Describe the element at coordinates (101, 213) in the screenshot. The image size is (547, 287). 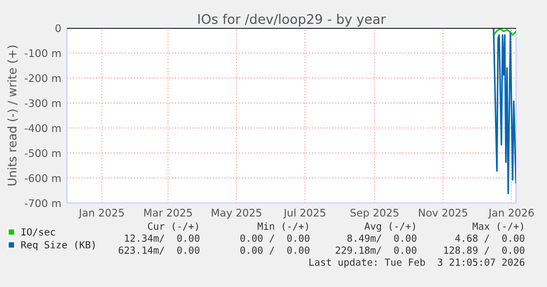
I see `x-tick-label: Jan 2025` at that location.